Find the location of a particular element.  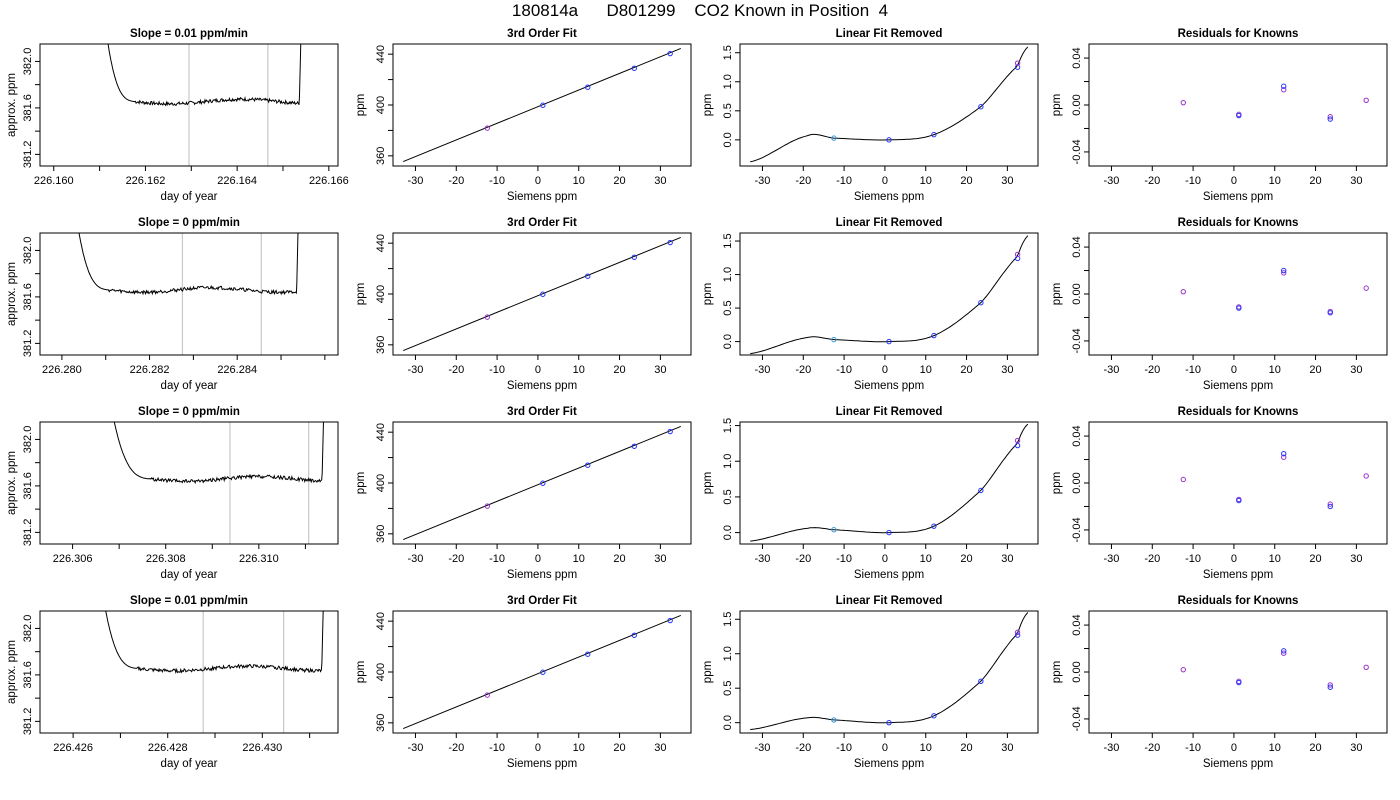

cubic-fit-curve is located at coordinates (889, 295).